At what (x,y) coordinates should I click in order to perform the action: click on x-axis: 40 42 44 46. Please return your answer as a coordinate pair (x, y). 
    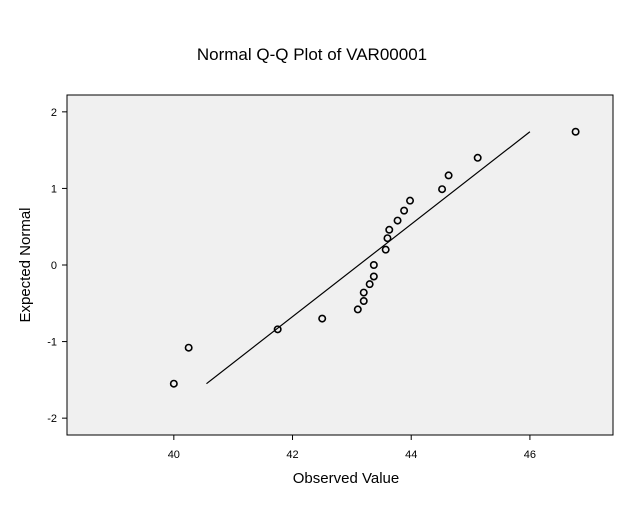
    Looking at the image, I should click on (352, 448).